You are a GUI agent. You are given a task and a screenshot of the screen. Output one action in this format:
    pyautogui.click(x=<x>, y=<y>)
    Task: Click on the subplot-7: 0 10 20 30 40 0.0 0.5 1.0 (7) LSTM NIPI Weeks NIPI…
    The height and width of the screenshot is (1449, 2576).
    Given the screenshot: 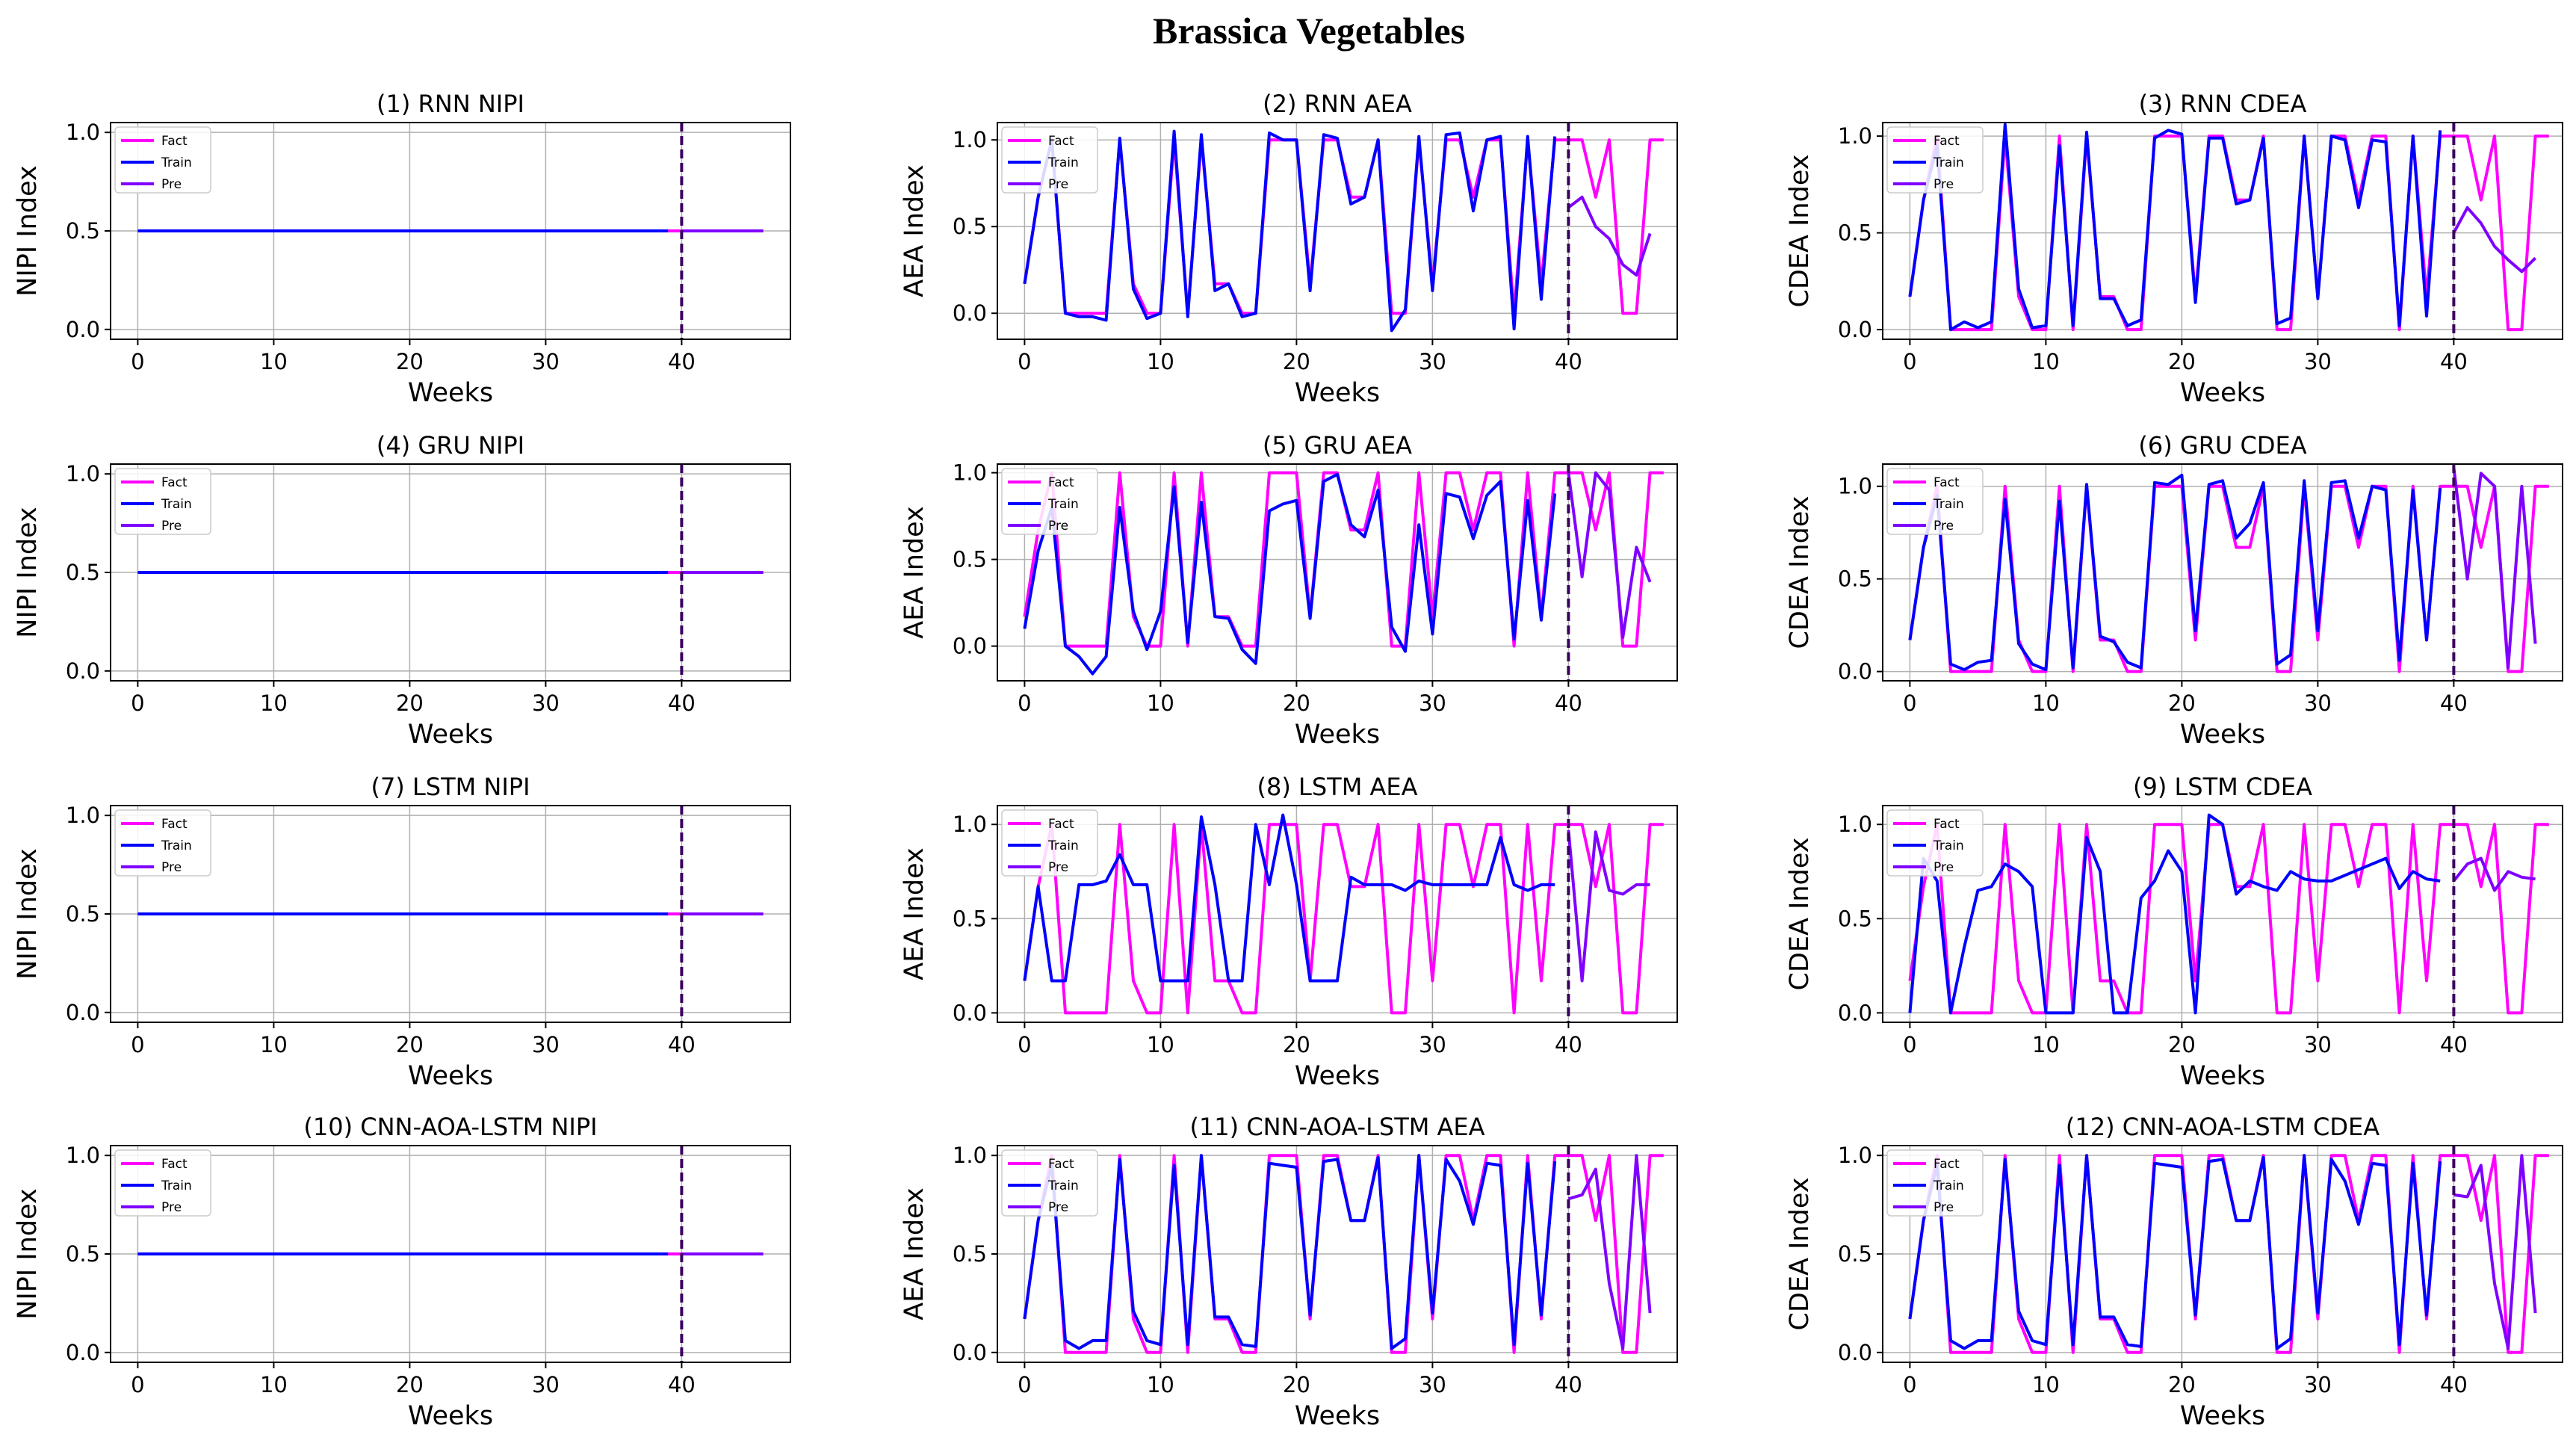 What is the action you would take?
    pyautogui.click(x=402, y=932)
    